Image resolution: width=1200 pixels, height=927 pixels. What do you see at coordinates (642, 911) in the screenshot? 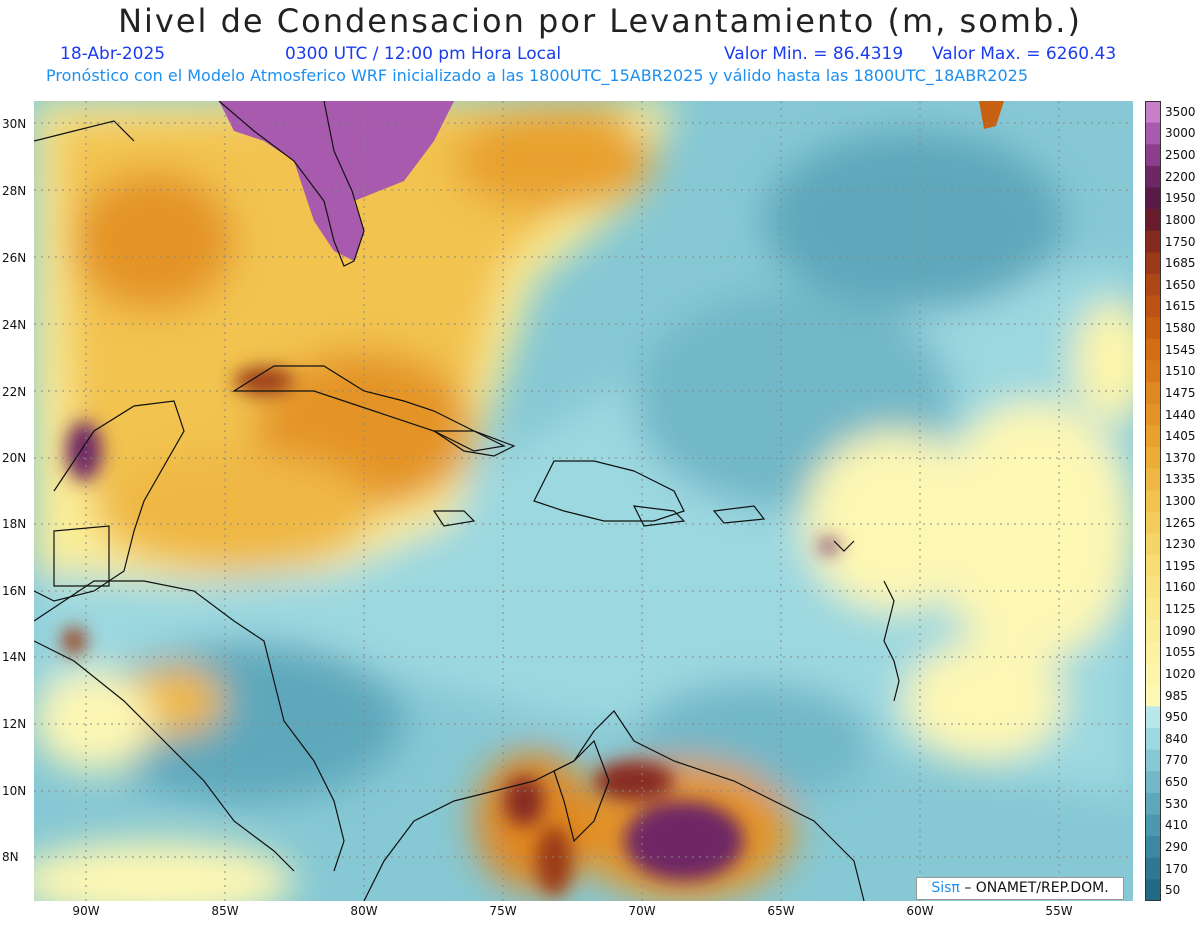
I see `lon-label: 70W` at bounding box center [642, 911].